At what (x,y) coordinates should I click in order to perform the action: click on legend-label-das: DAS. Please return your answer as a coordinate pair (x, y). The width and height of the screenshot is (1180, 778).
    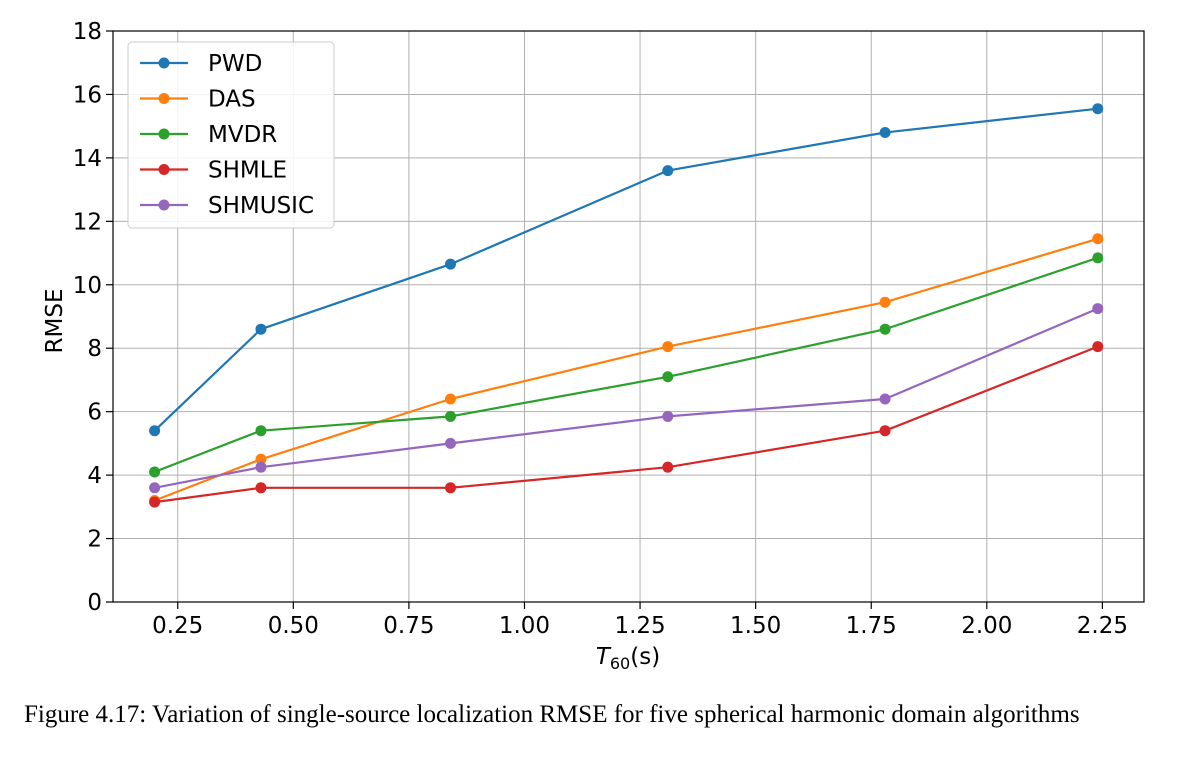
    Looking at the image, I should click on (232, 100).